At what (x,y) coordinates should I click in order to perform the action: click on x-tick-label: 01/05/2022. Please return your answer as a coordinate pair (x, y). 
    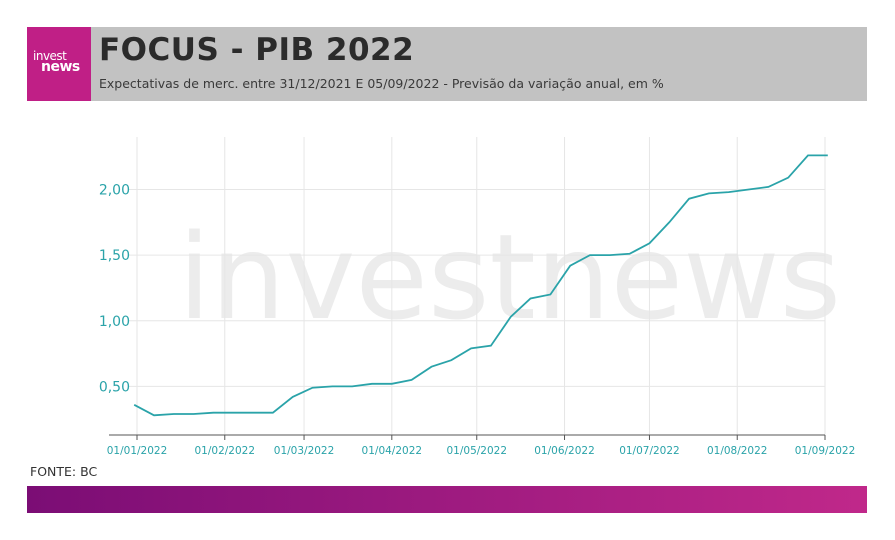
    Looking at the image, I should click on (476, 451).